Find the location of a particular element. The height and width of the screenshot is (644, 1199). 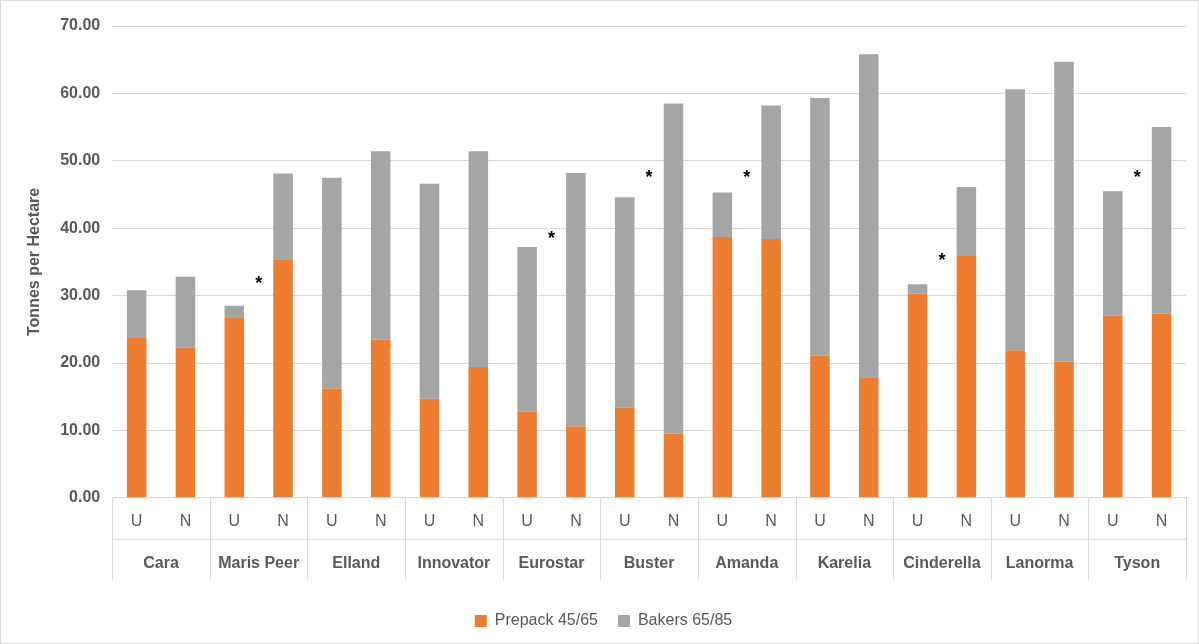

y-axis-title: Tonnes per Hectare is located at coordinates (34, 261).